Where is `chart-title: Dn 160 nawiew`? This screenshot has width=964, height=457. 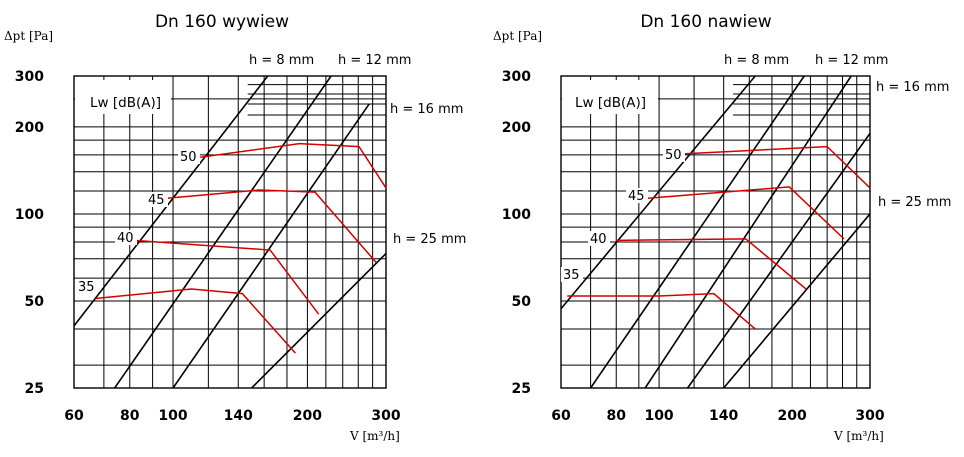 chart-title: Dn 160 nawiew is located at coordinates (705, 22).